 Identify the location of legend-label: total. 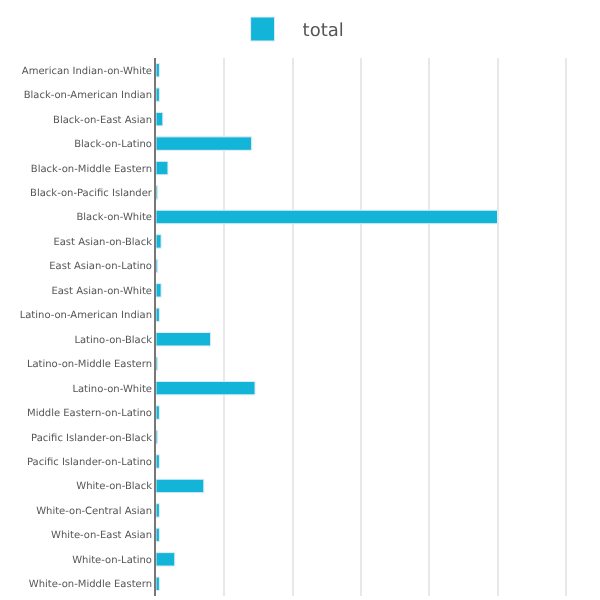
(323, 32).